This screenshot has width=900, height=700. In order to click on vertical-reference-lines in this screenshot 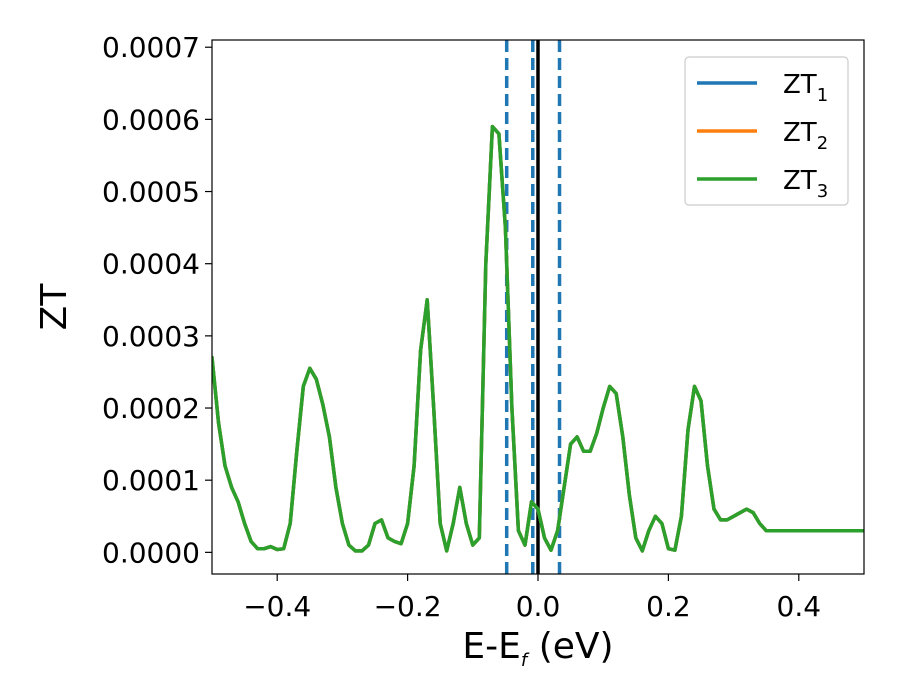, I will do `click(533, 307)`.